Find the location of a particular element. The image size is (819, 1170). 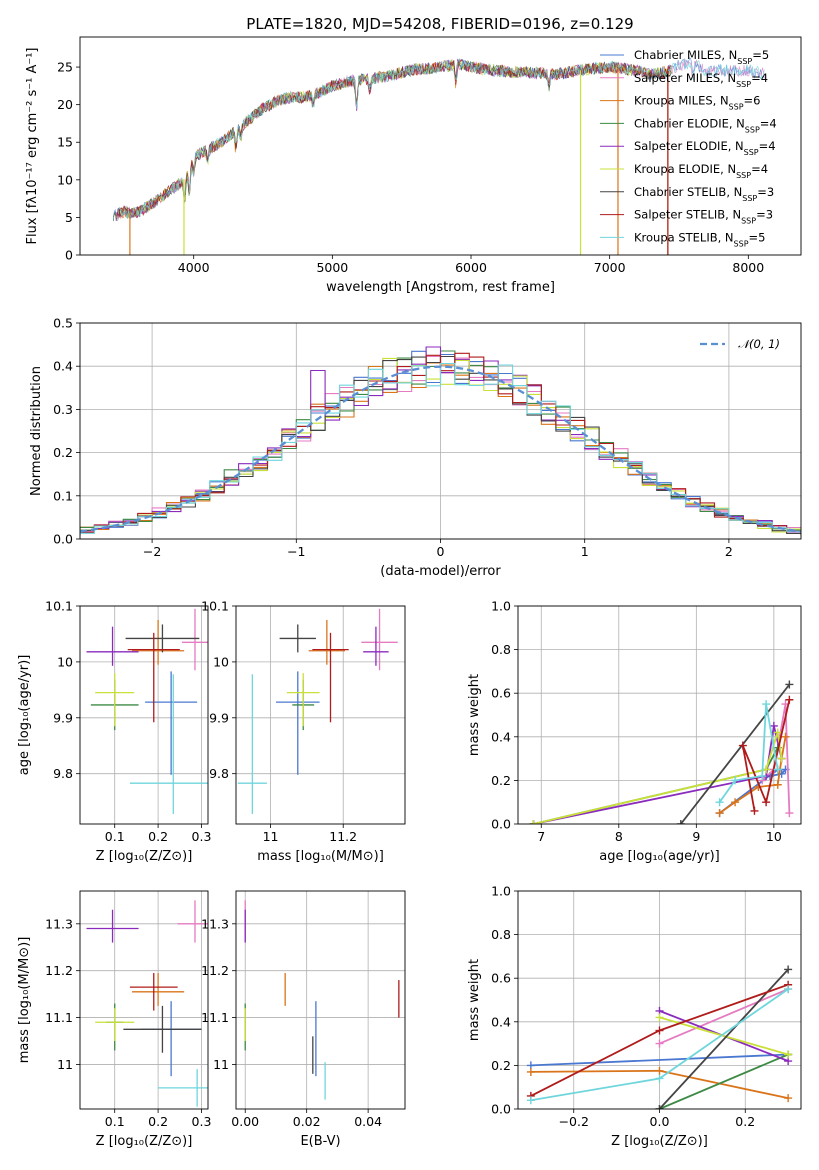

y-tick-label: 25 is located at coordinates (65, 67).